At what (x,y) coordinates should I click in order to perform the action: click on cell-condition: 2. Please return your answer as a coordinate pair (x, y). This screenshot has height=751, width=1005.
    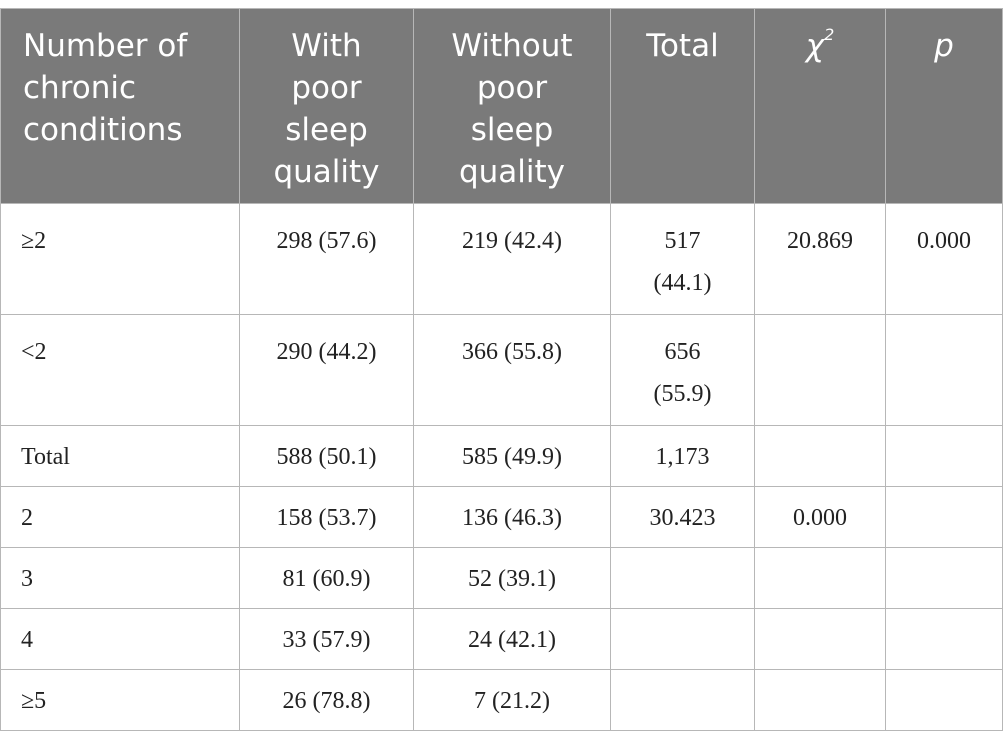
    Looking at the image, I should click on (120, 517).